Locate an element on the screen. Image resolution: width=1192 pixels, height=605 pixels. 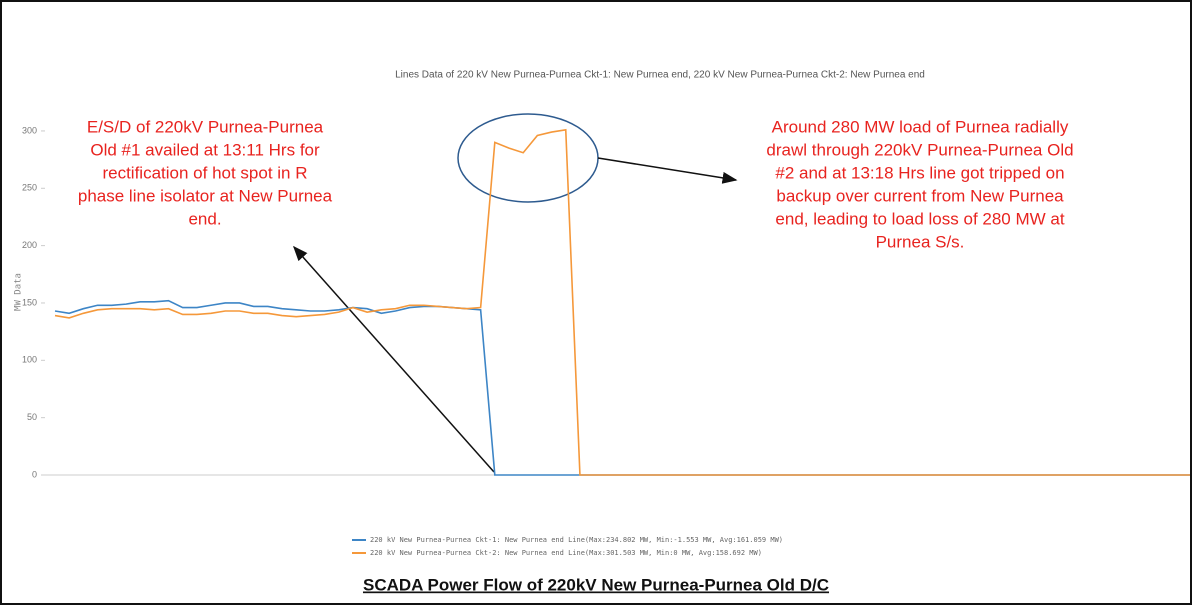
y-tick-label: 200 is located at coordinates (29, 245).